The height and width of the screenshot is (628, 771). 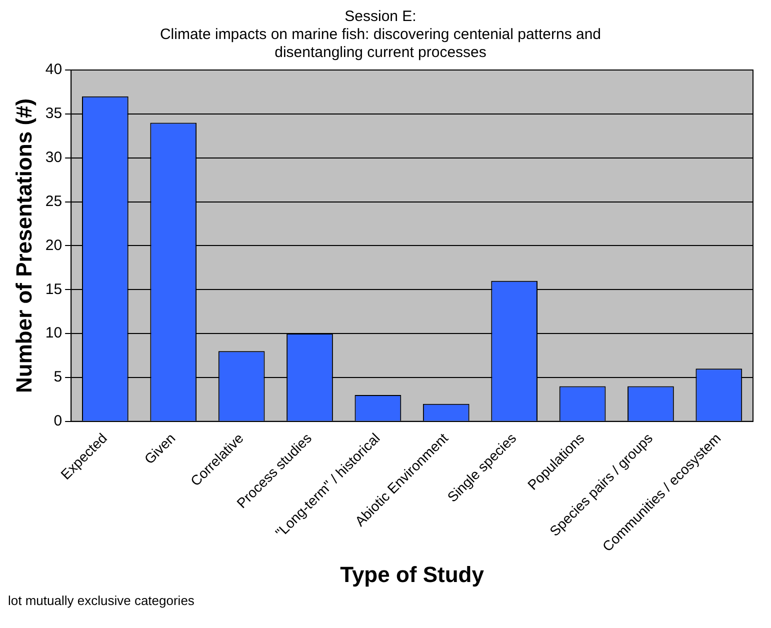 What do you see at coordinates (412, 574) in the screenshot?
I see `x-axis-title: Type of Study` at bounding box center [412, 574].